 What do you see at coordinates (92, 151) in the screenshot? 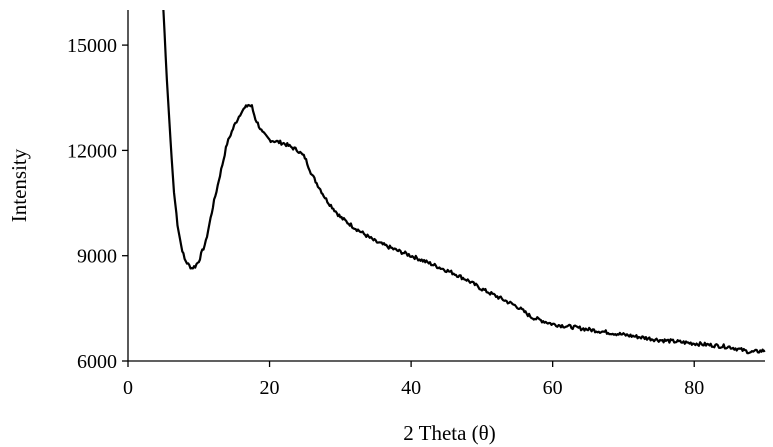
I see `y-tick-label: 12000` at bounding box center [92, 151].